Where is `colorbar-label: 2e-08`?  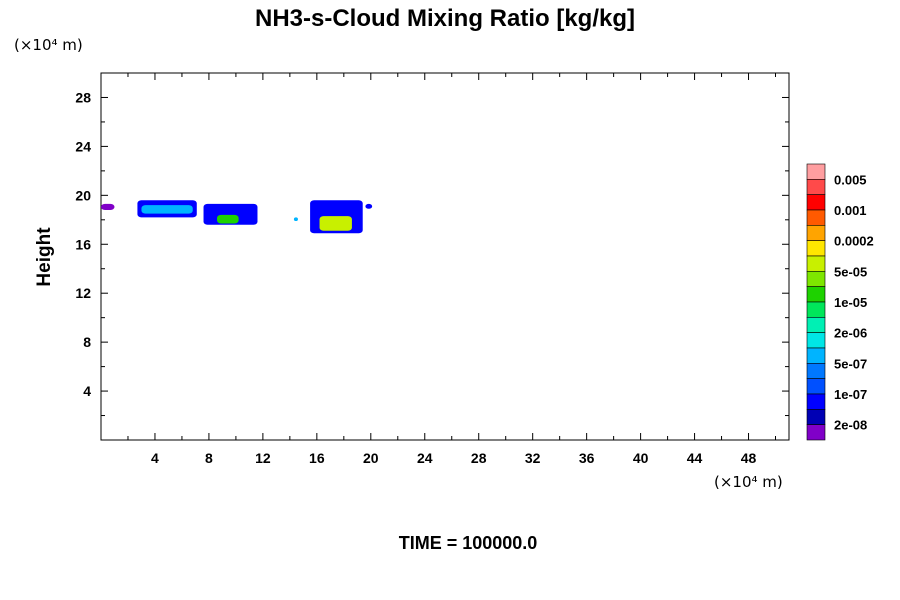 colorbar-label: 2e-08 is located at coordinates (850, 425).